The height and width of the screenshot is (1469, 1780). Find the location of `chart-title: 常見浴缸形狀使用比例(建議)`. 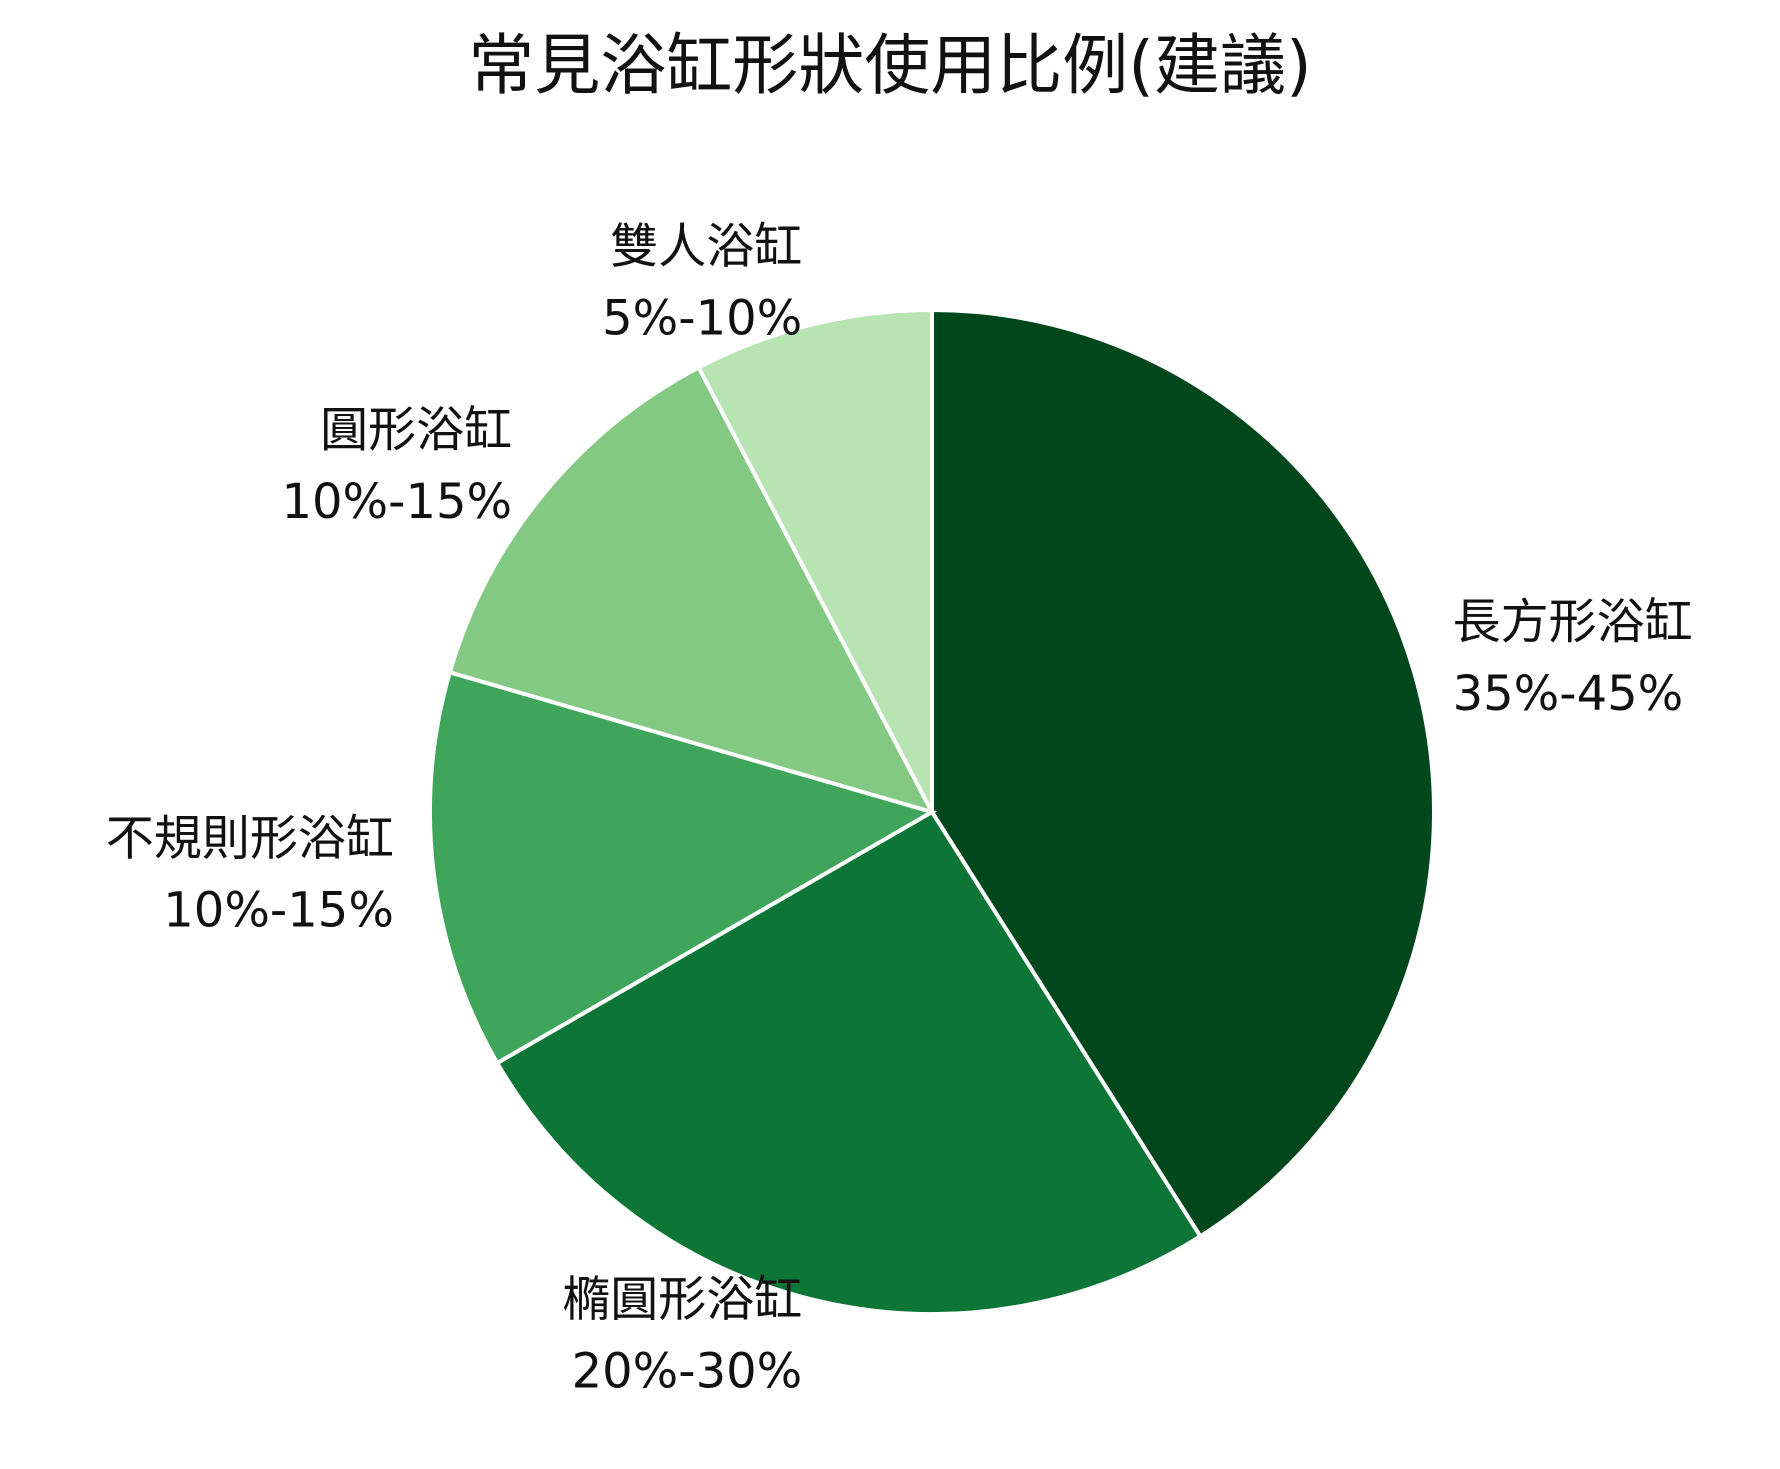

chart-title: 常見浴缸形狀使用比例(建議) is located at coordinates (890, 65).